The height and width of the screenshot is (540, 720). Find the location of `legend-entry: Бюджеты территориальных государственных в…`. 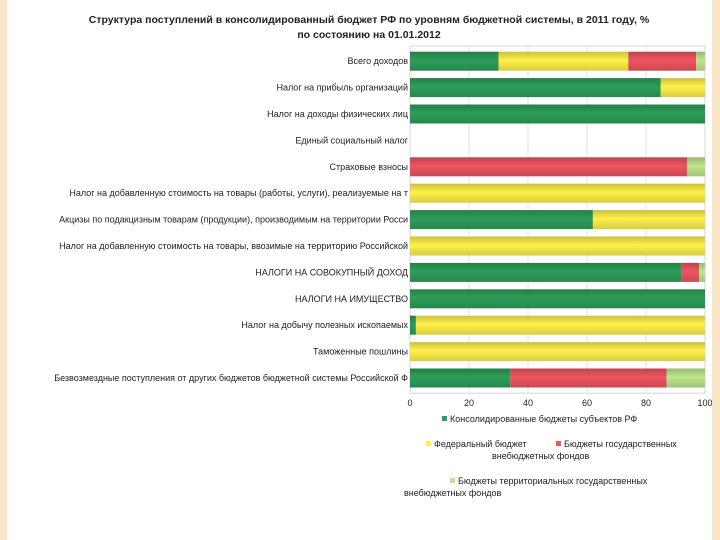

legend-entry: Бюджеты территориальных государственных в… is located at coordinates (526, 487).